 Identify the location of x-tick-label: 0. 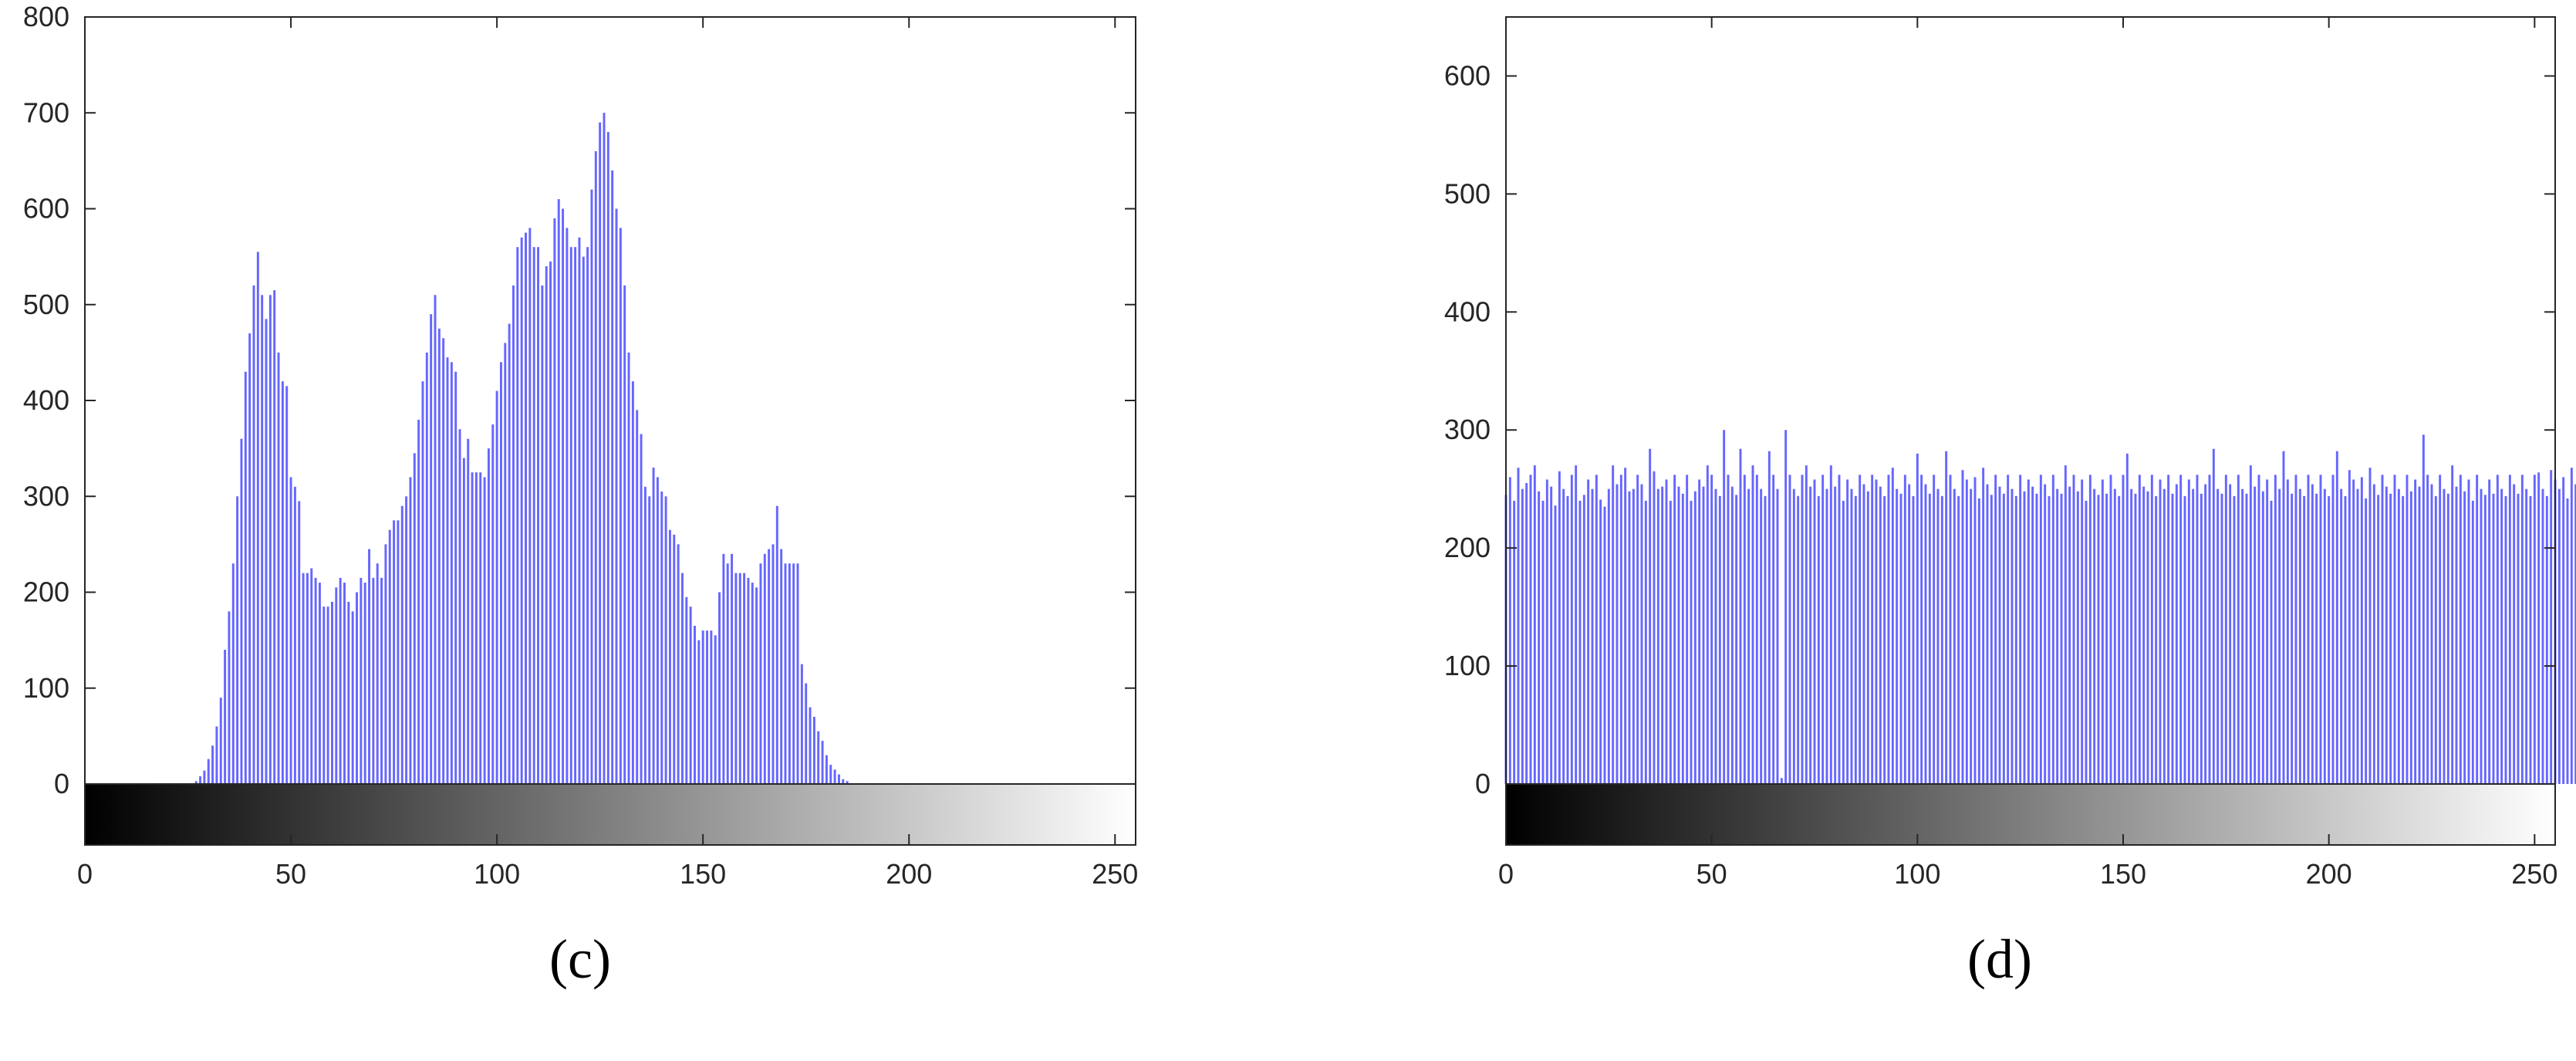
(1506, 874).